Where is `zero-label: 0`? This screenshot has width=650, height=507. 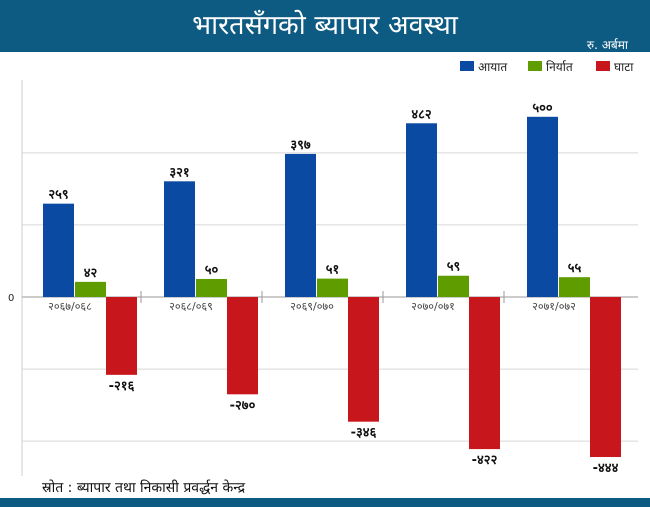
zero-label: 0 is located at coordinates (11, 298).